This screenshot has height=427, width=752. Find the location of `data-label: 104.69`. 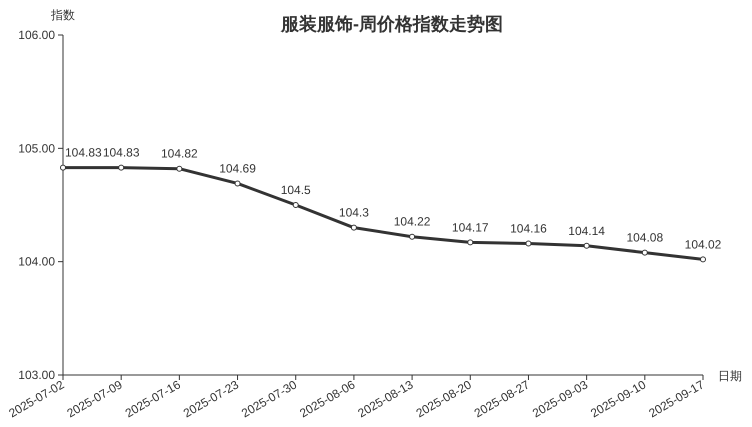

data-label: 104.69 is located at coordinates (237, 168).